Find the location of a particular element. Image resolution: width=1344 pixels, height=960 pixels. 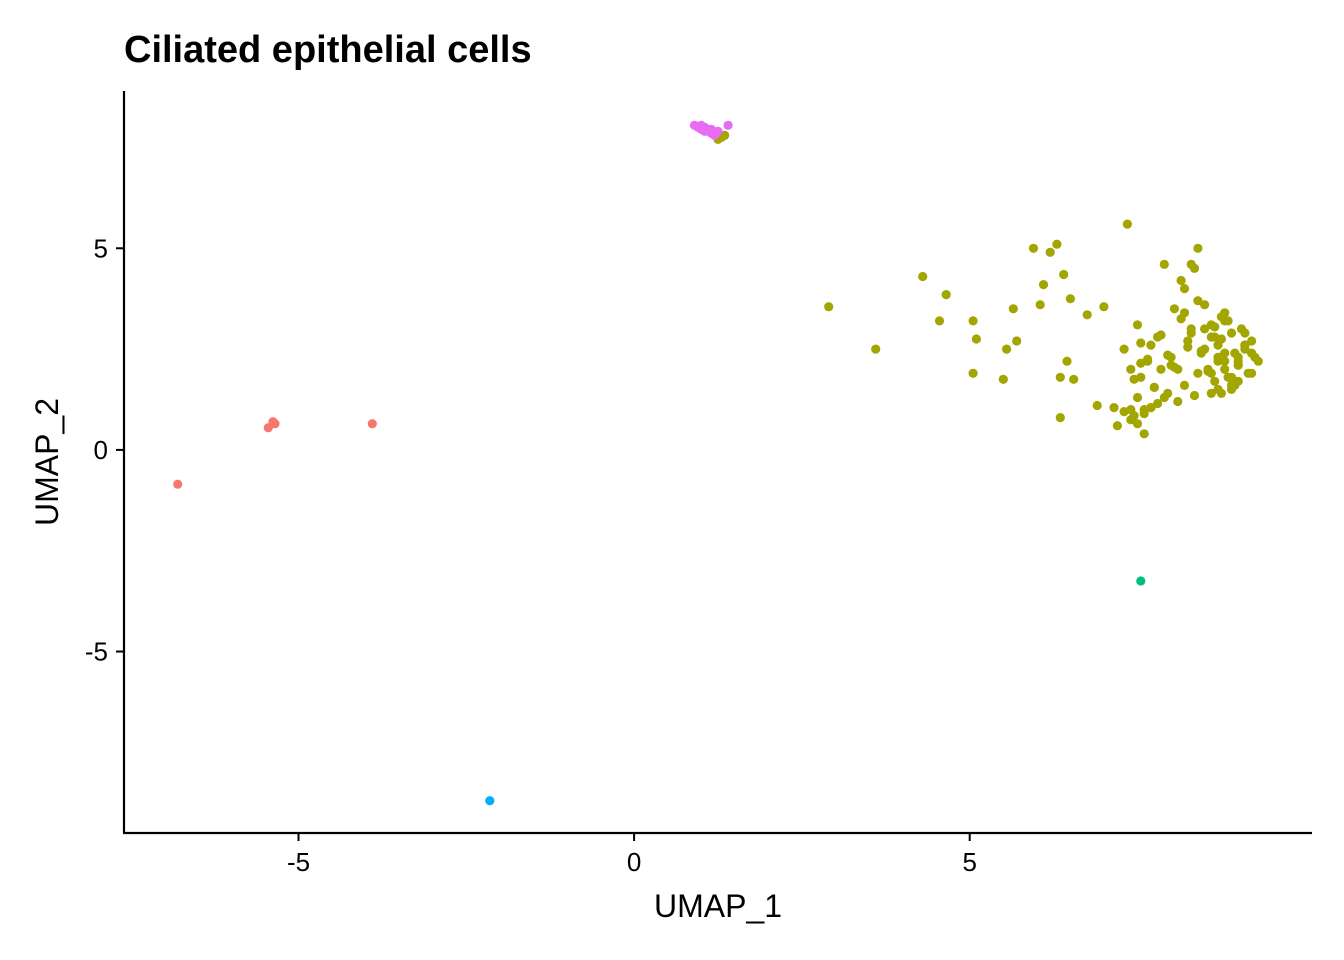

y-tick-label: -5 is located at coordinates (96, 652).